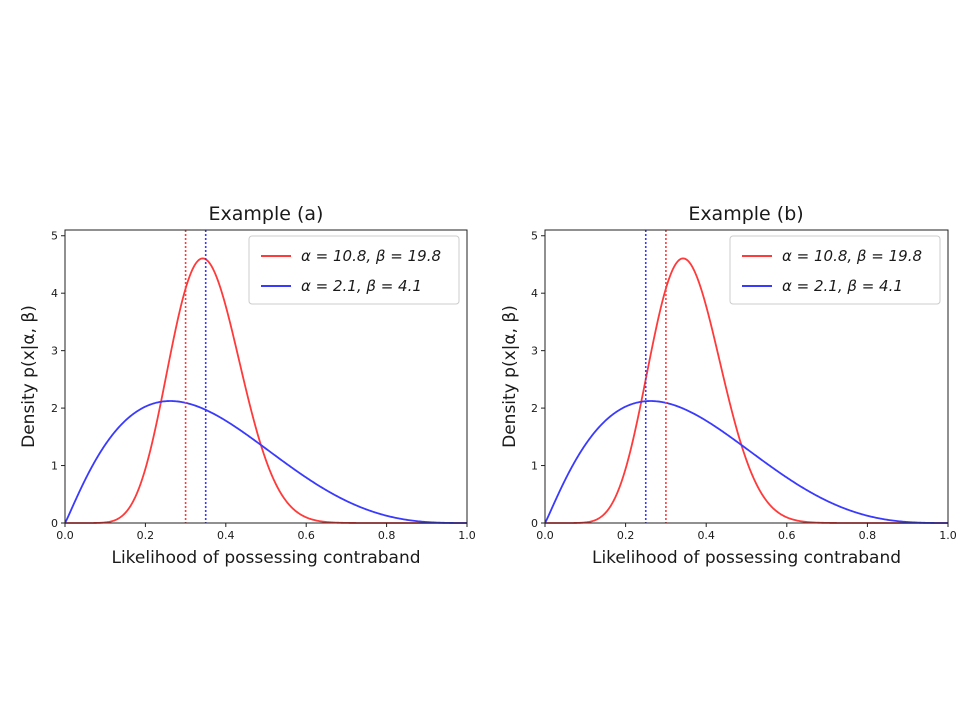 This screenshot has height=720, width=960. I want to click on chart-title: Example (b), so click(745, 214).